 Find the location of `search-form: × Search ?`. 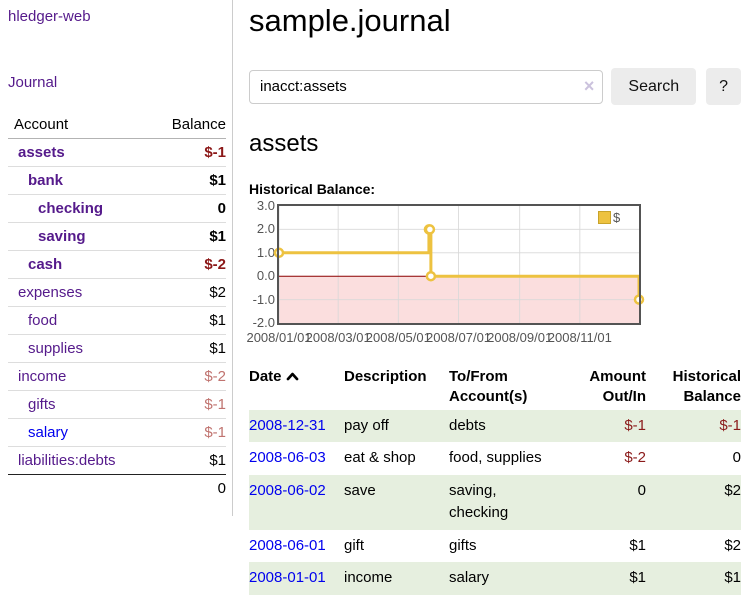

search-form: × Search ? is located at coordinates (495, 86).